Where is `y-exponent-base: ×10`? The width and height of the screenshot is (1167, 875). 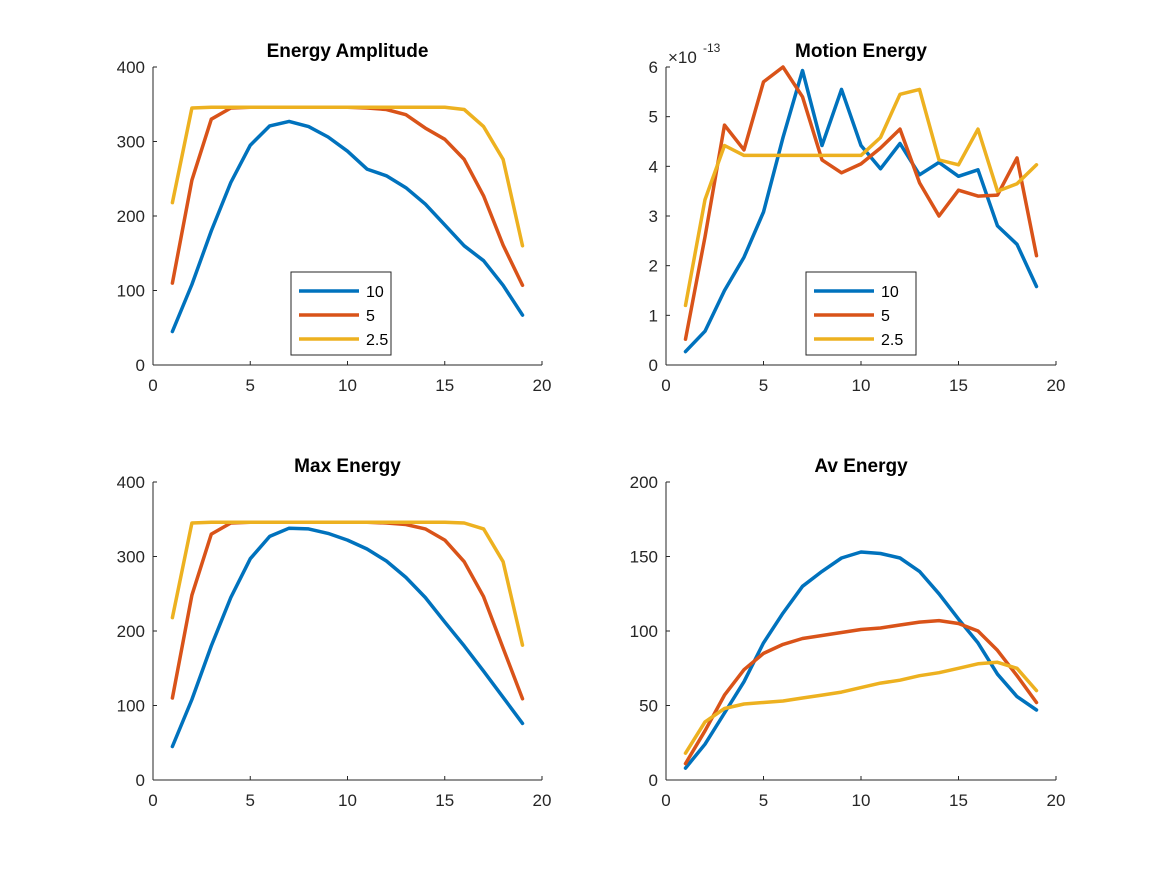 y-exponent-base: ×10 is located at coordinates (682, 57).